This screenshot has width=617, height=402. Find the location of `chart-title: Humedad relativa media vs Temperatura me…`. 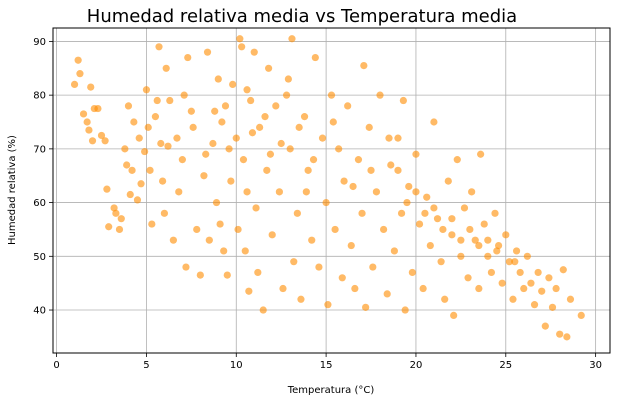

chart-title: Humedad relativa media vs Temperatura me… is located at coordinates (302, 16).